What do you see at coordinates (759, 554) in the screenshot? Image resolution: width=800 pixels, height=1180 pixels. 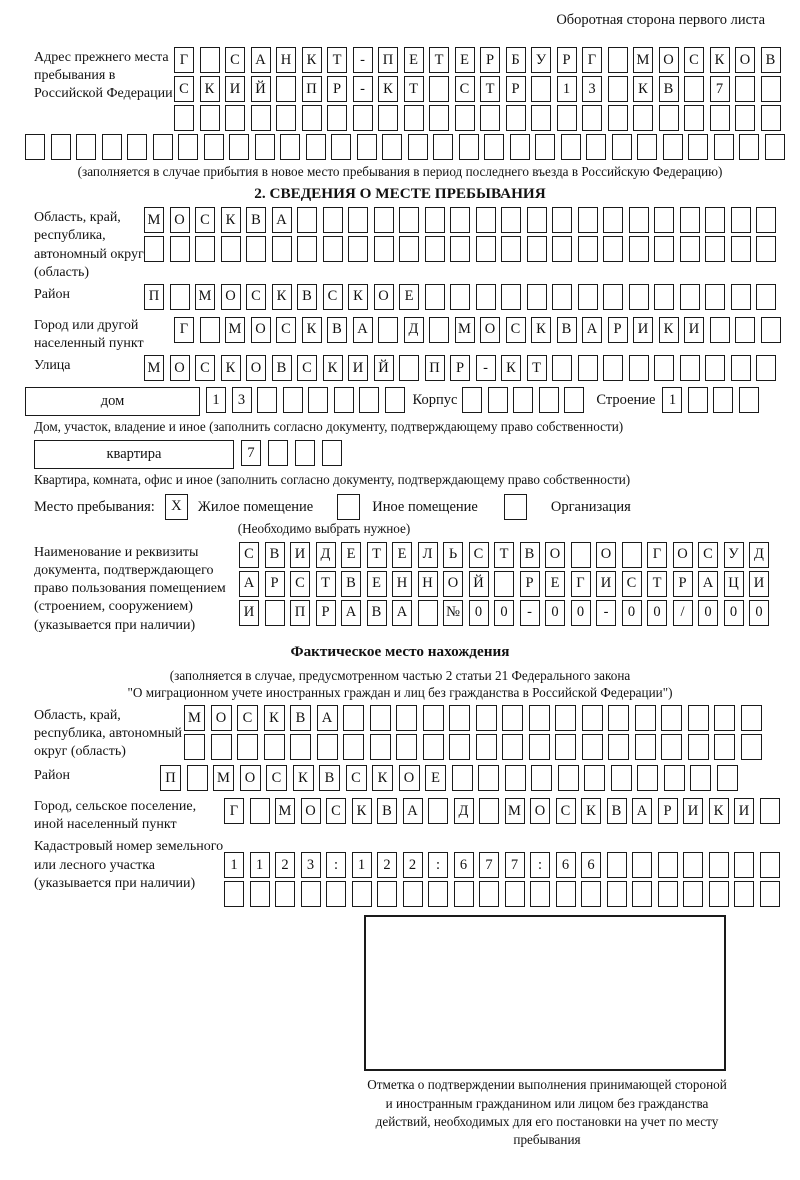 I see `char-box-filled: Д` at bounding box center [759, 554].